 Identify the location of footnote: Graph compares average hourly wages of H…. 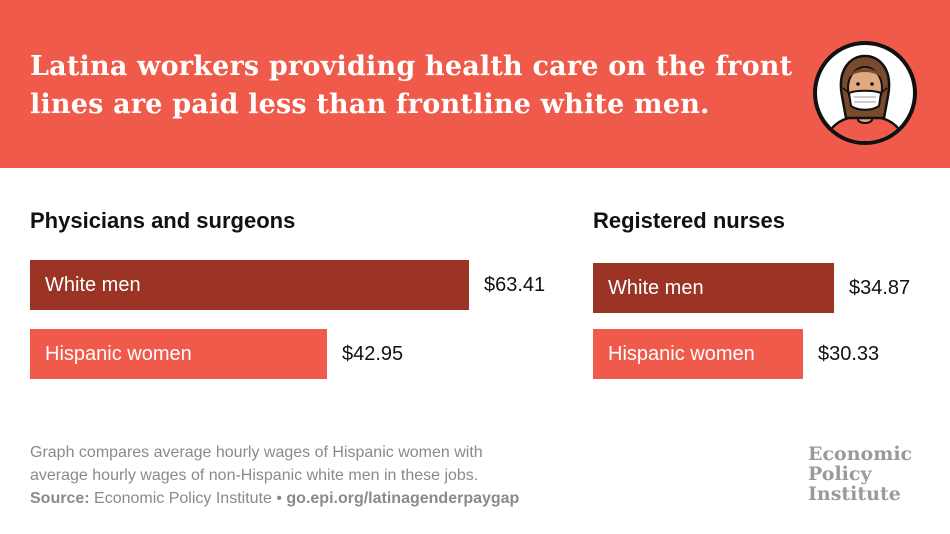
(350, 475).